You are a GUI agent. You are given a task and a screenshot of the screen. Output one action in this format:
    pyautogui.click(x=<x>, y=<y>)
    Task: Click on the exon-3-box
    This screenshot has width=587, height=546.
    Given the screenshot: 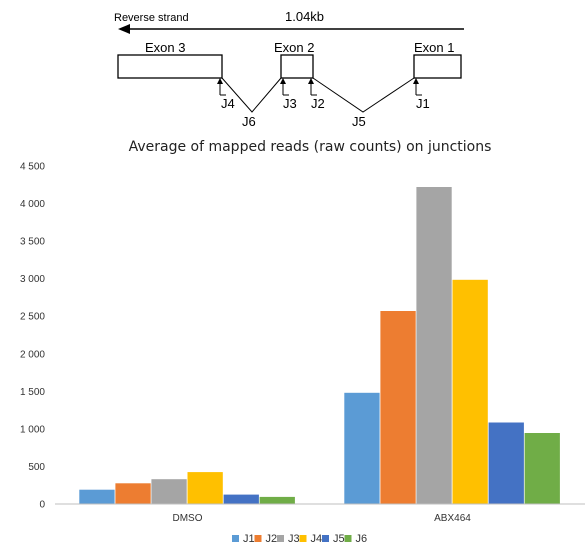 What is the action you would take?
    pyautogui.click(x=170, y=66)
    